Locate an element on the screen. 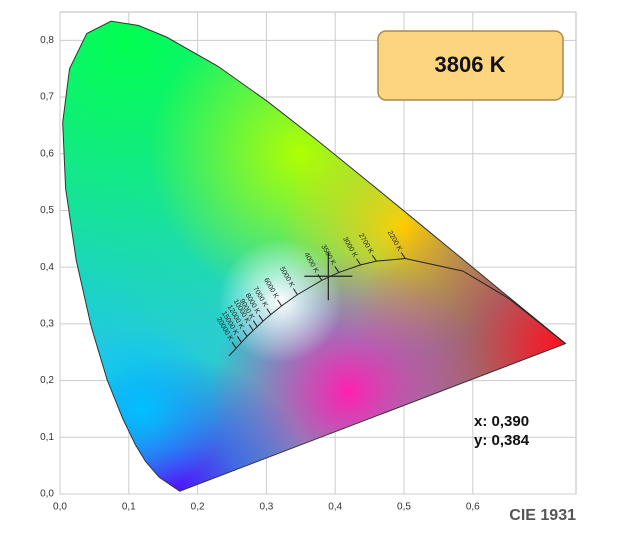 The height and width of the screenshot is (555, 620). x-tick-label: 0,6 is located at coordinates (473, 507).